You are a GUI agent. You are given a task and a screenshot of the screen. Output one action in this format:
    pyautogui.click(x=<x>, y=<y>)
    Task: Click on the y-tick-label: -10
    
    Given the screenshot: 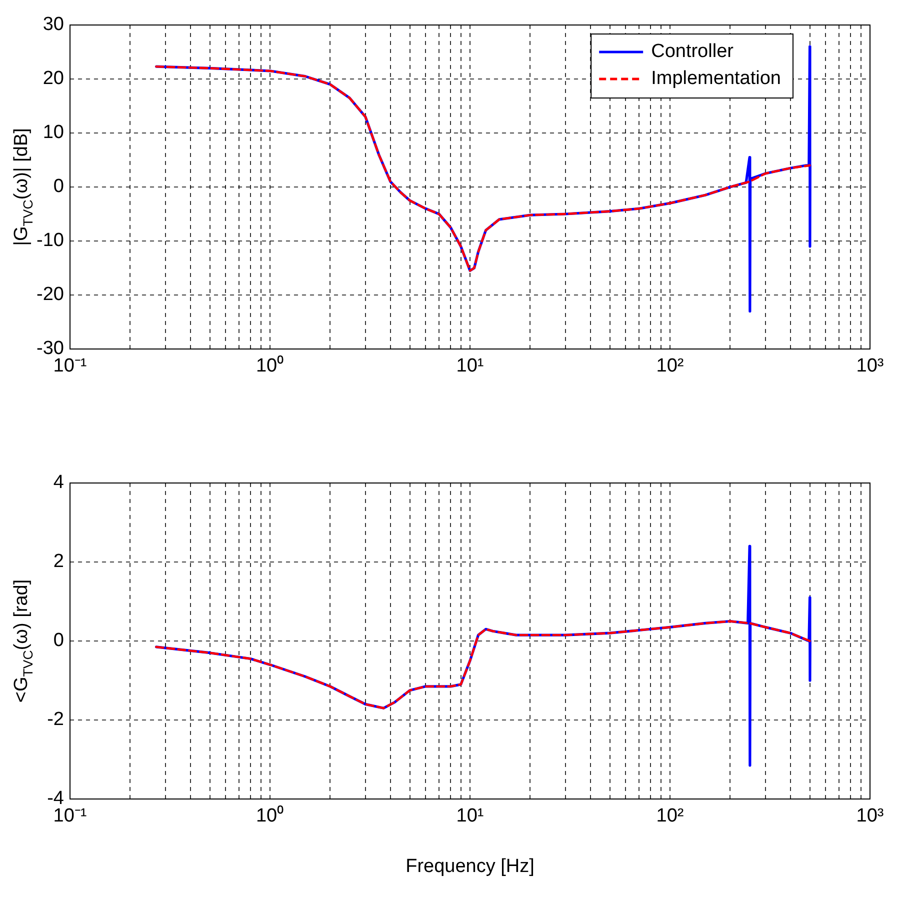 What is the action you would take?
    pyautogui.click(x=50, y=241)
    